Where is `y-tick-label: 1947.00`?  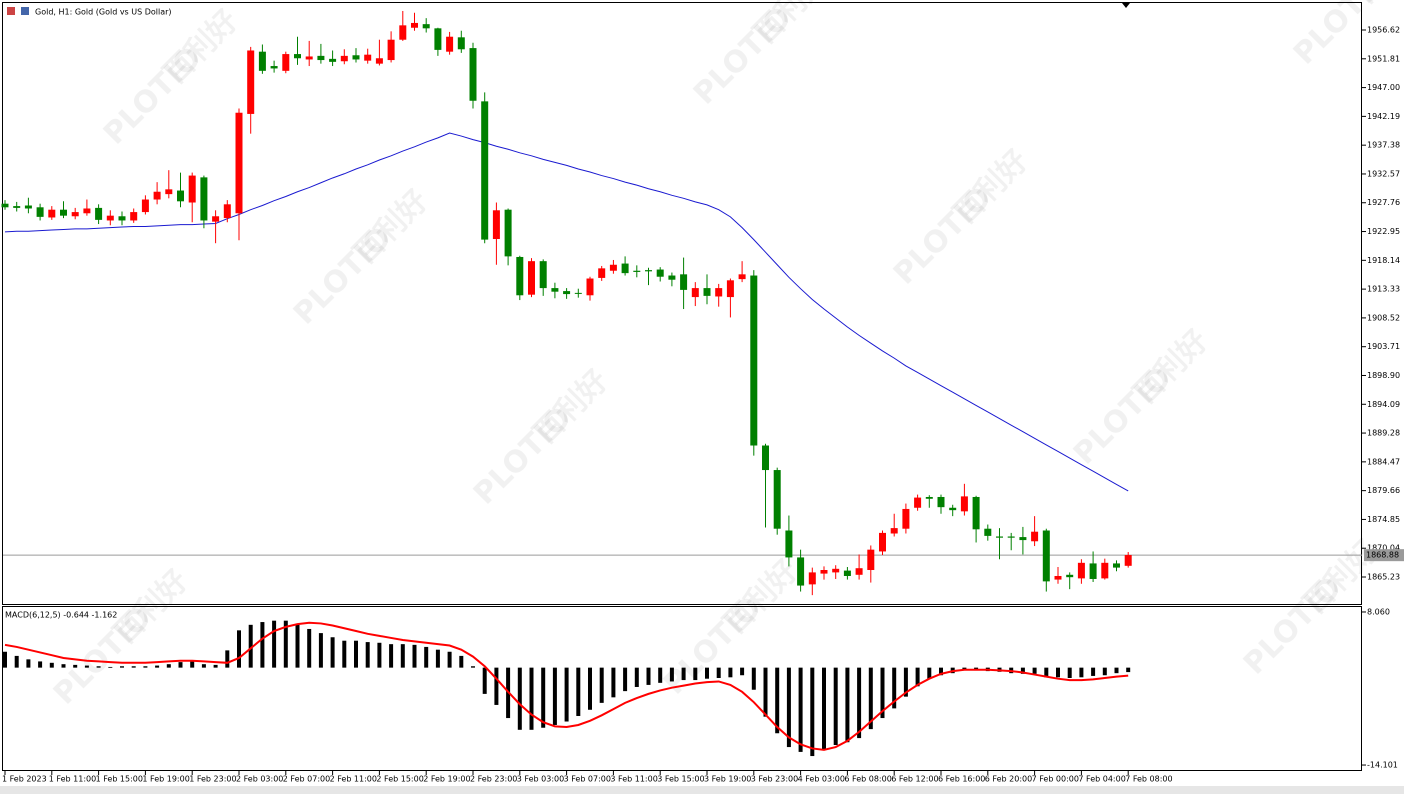 y-tick-label: 1947.00 is located at coordinates (1383, 87).